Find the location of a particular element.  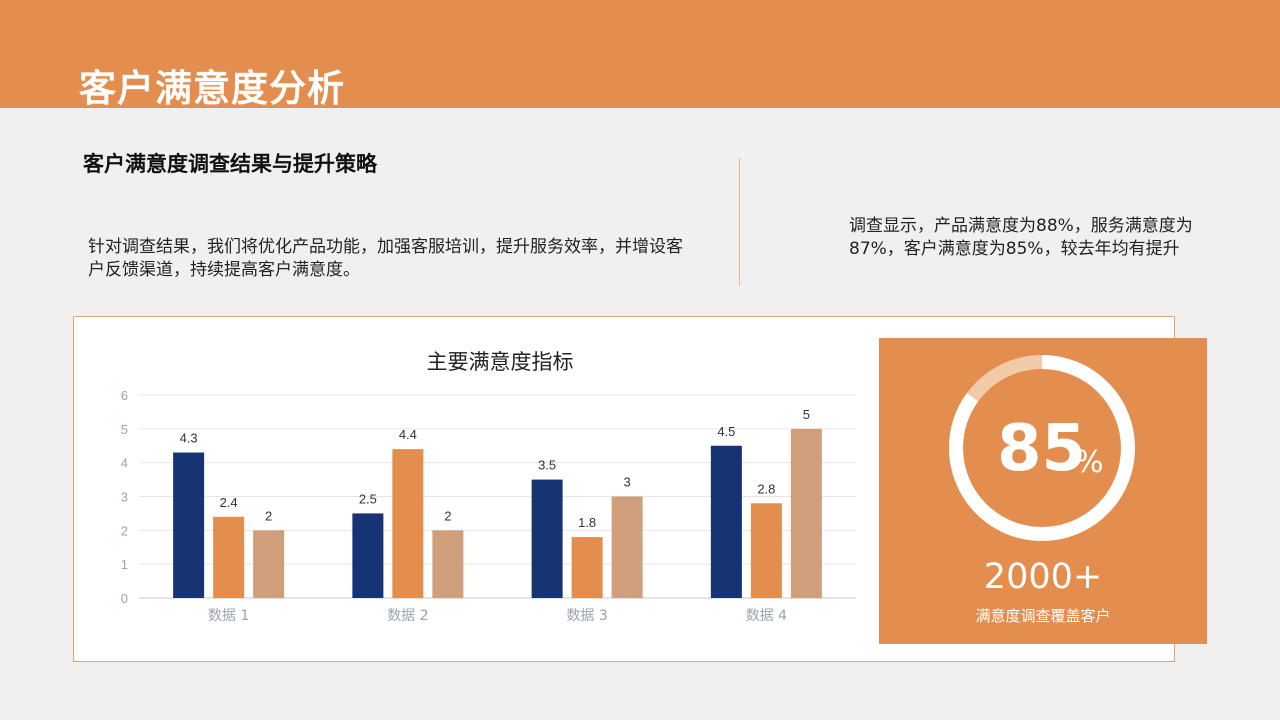

data-label: 4.3 is located at coordinates (189, 438).